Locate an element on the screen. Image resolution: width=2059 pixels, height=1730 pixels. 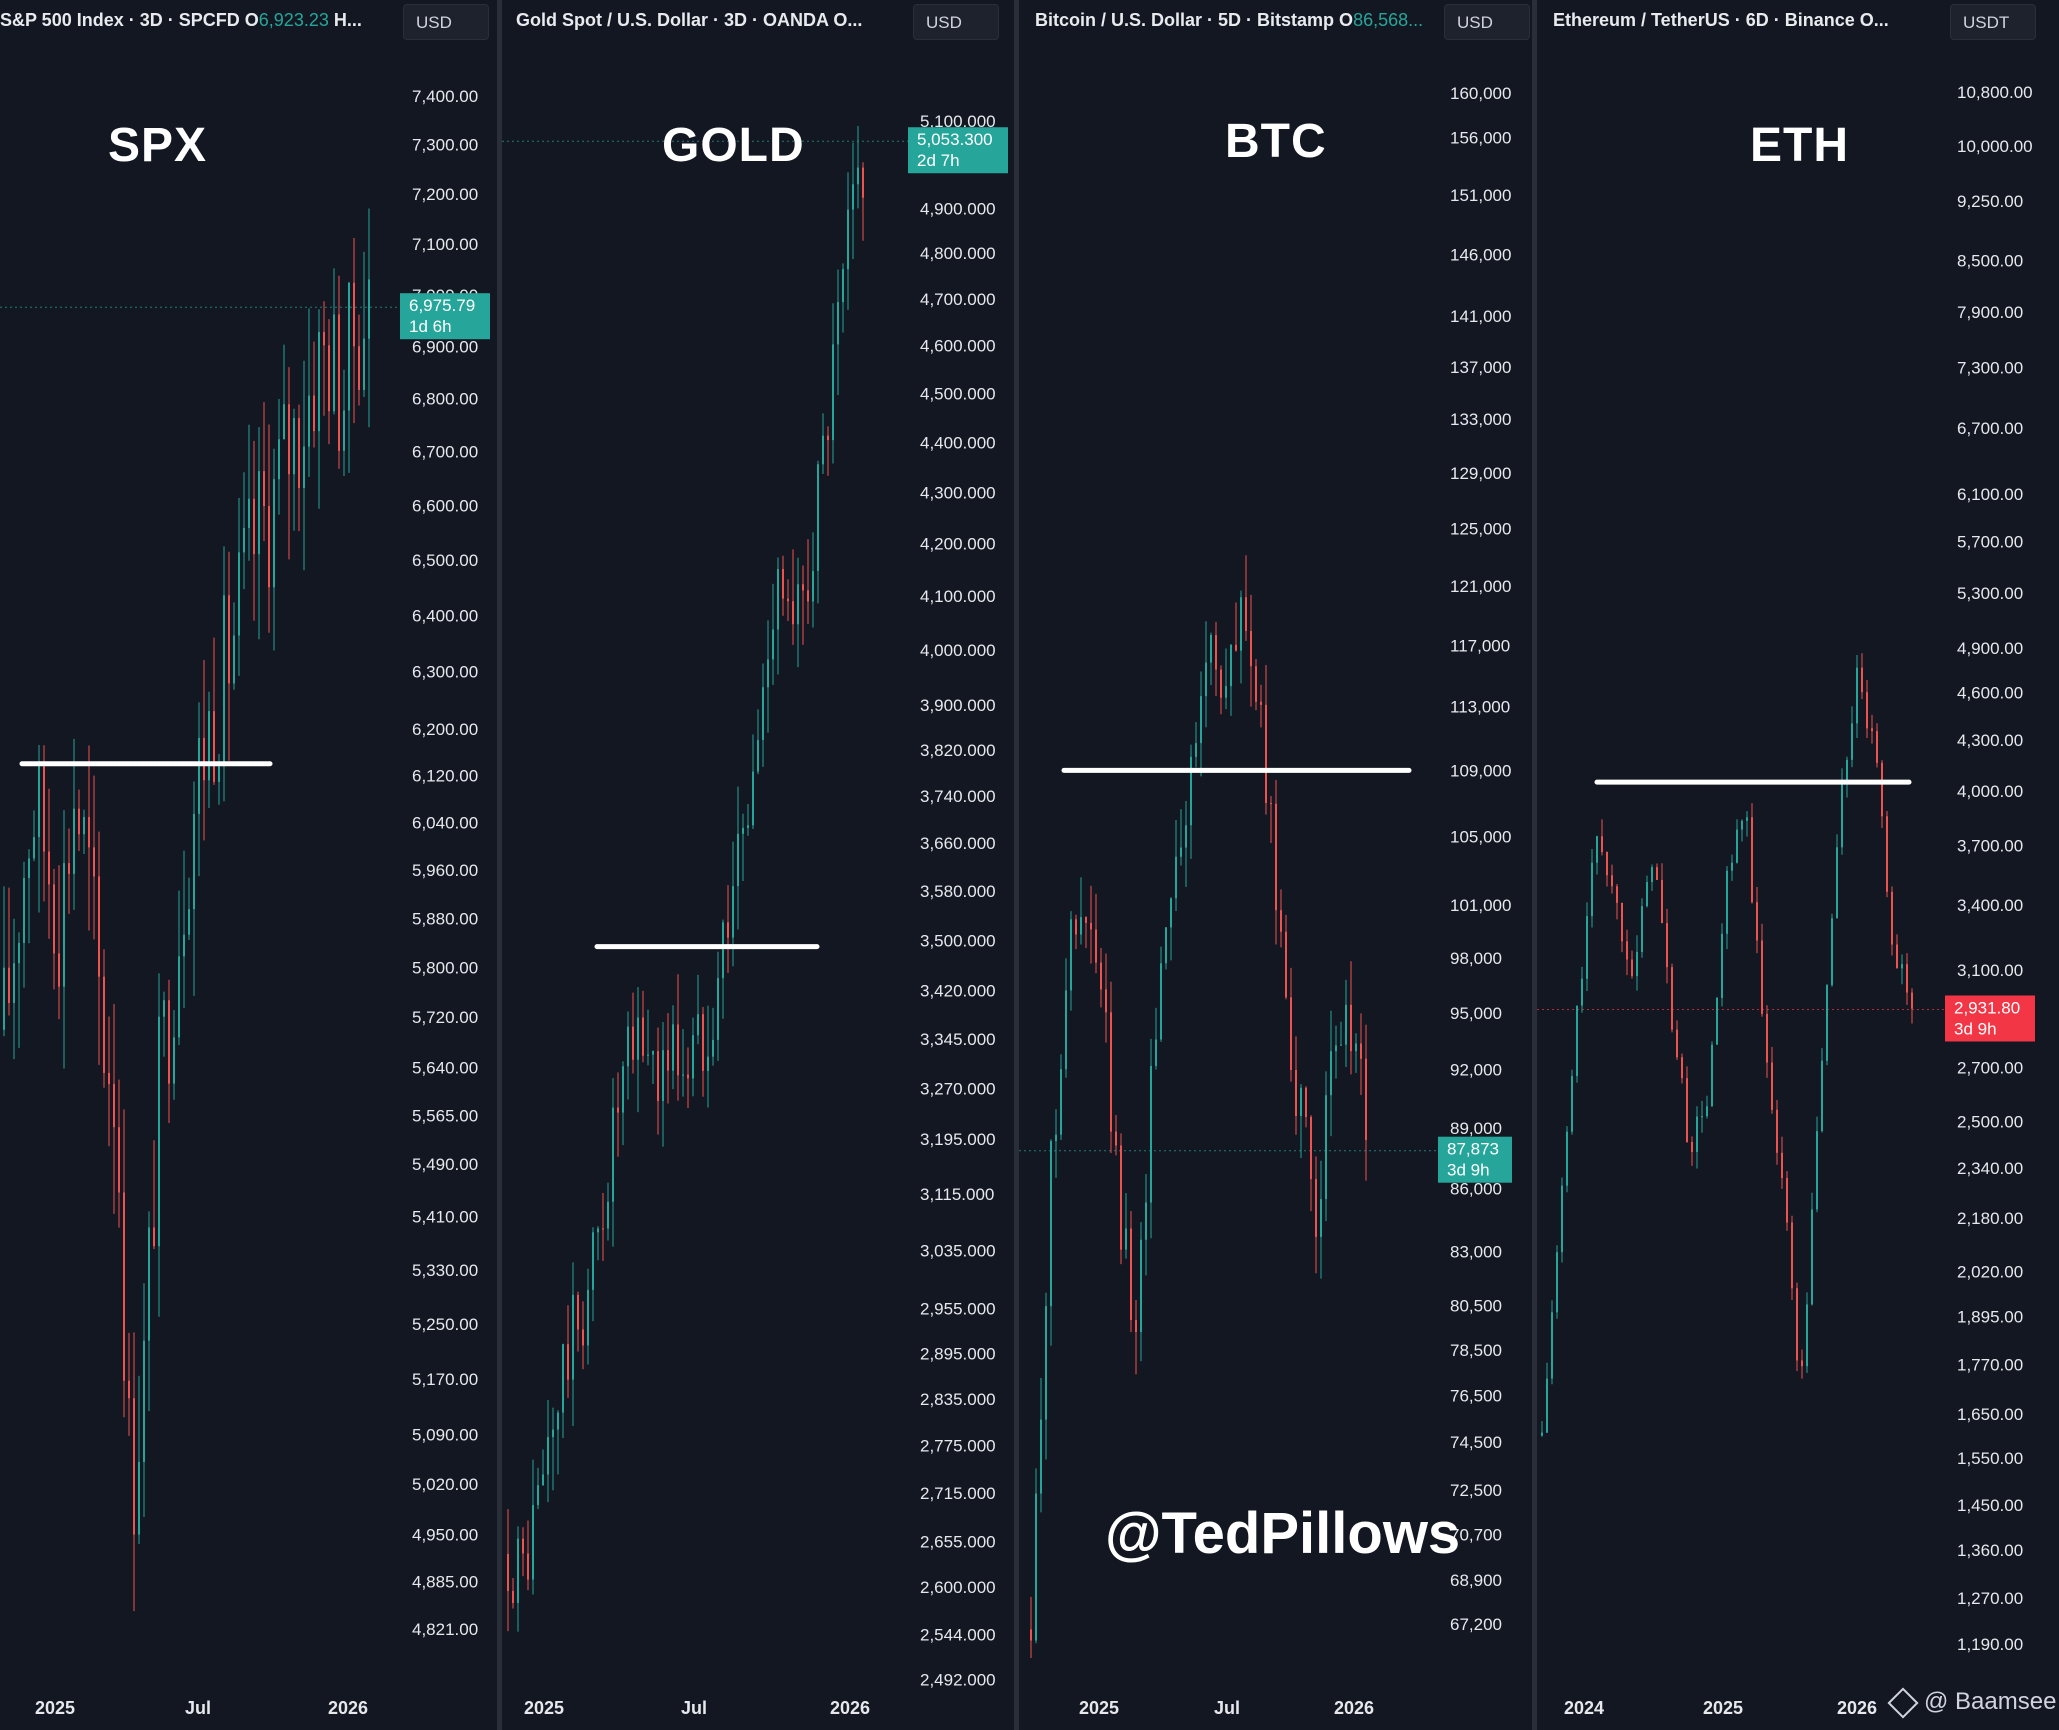
y-tick-label: 101,000 is located at coordinates (1480, 905).